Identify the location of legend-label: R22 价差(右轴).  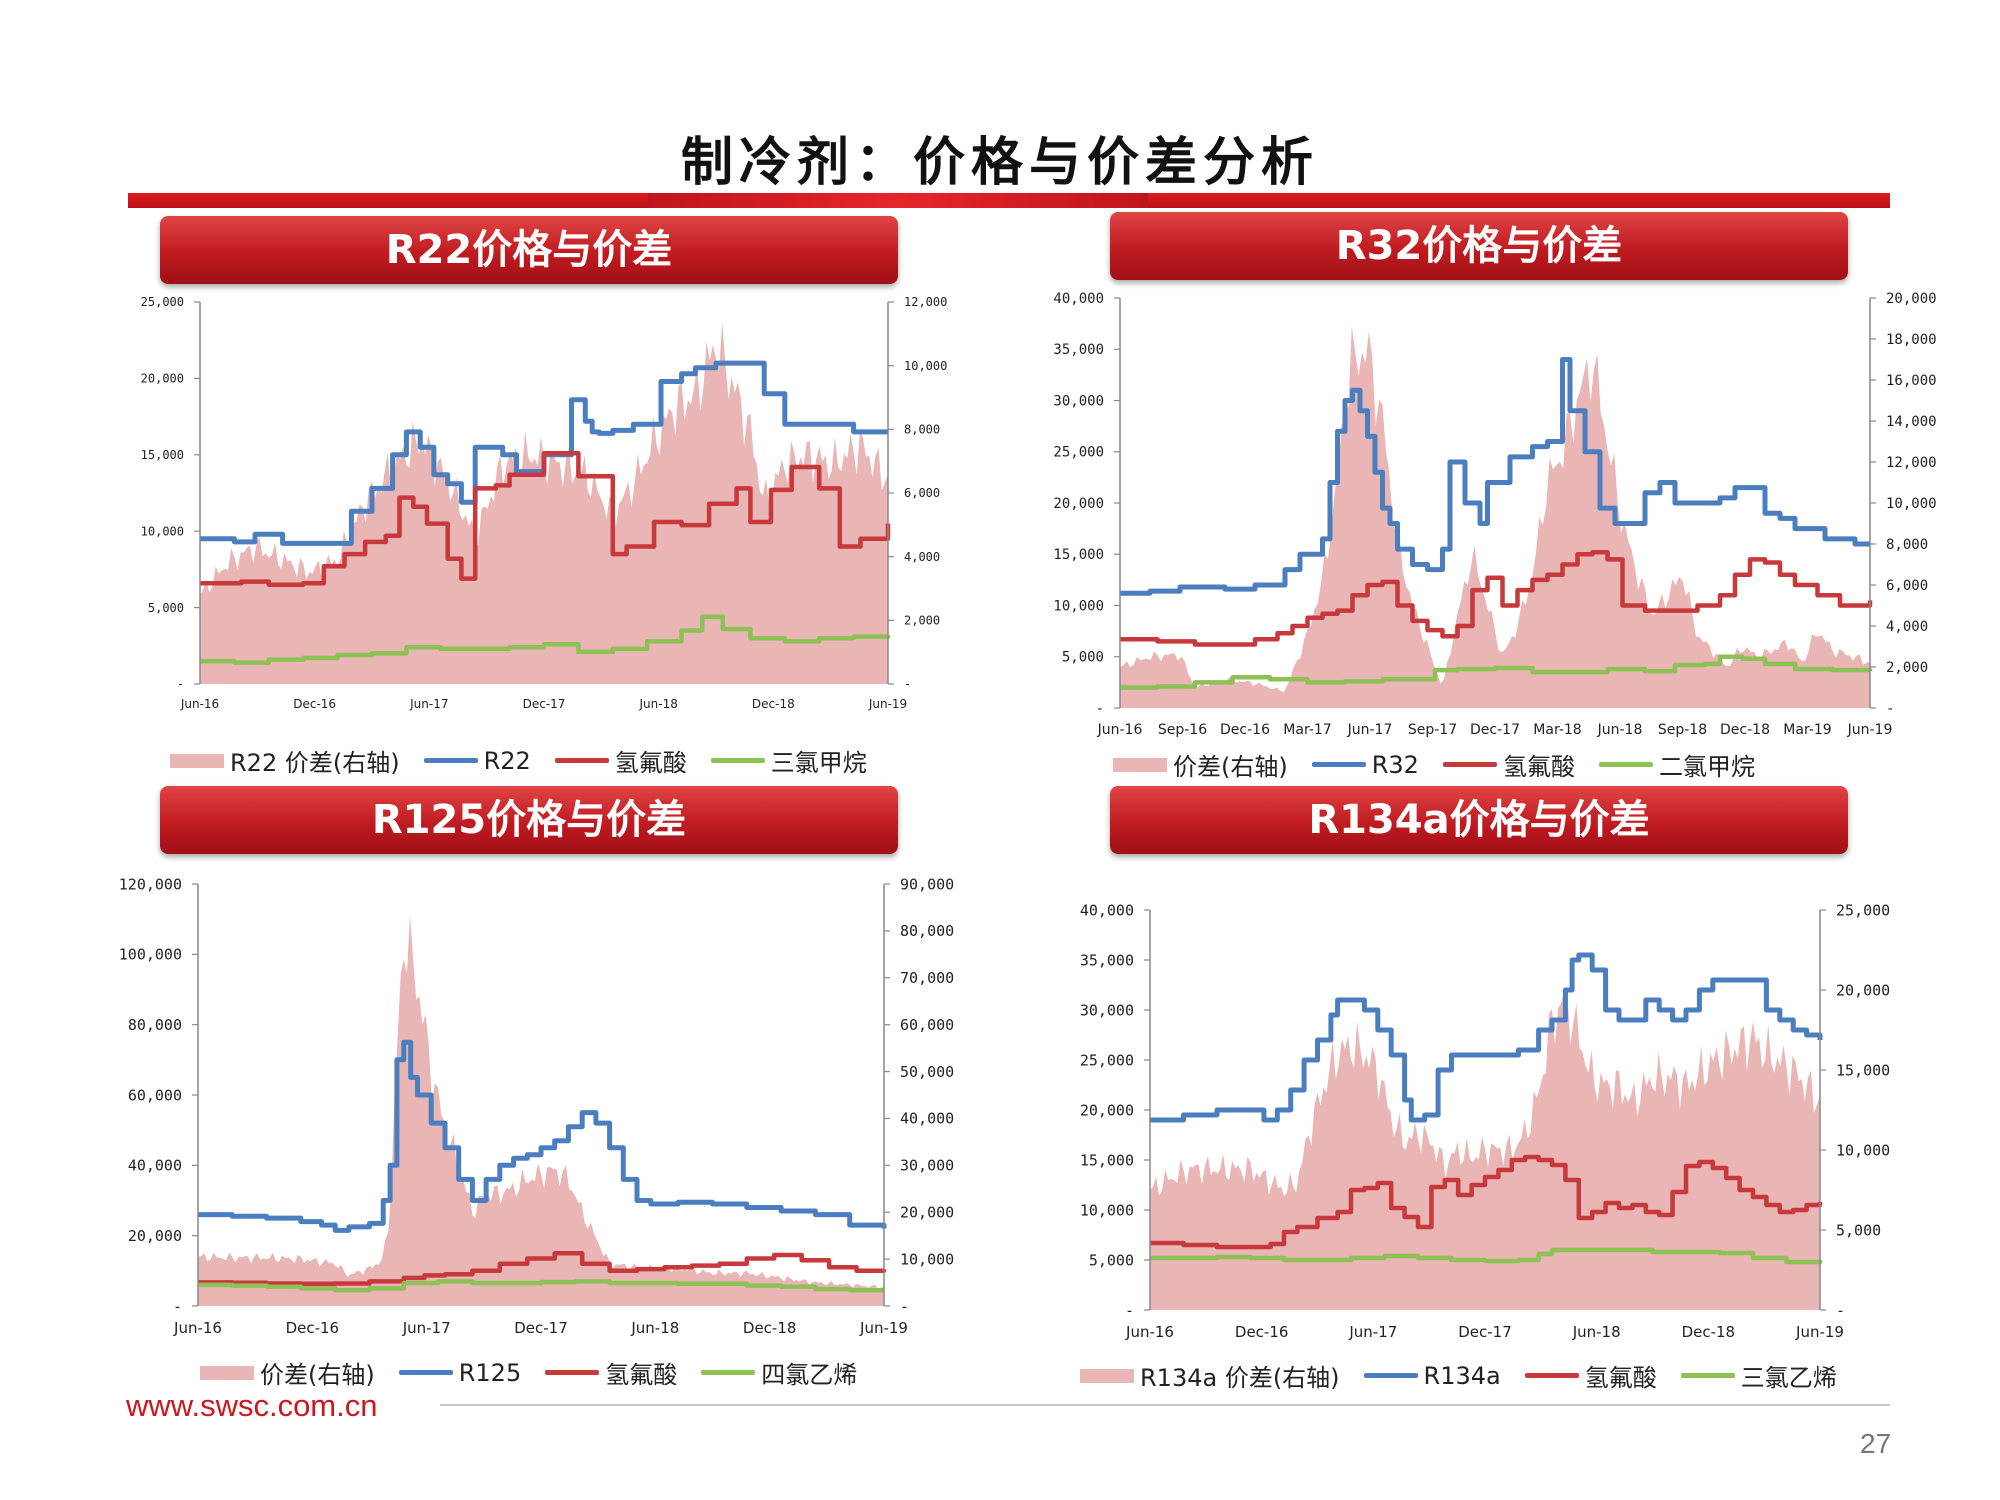
(315, 763).